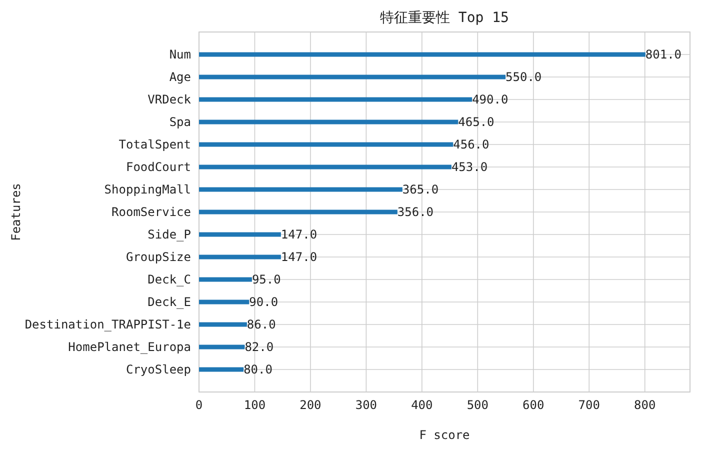 This screenshot has width=703, height=451. Describe the element at coordinates (151, 212) in the screenshot. I see `y-tick-label: RoomService` at that location.